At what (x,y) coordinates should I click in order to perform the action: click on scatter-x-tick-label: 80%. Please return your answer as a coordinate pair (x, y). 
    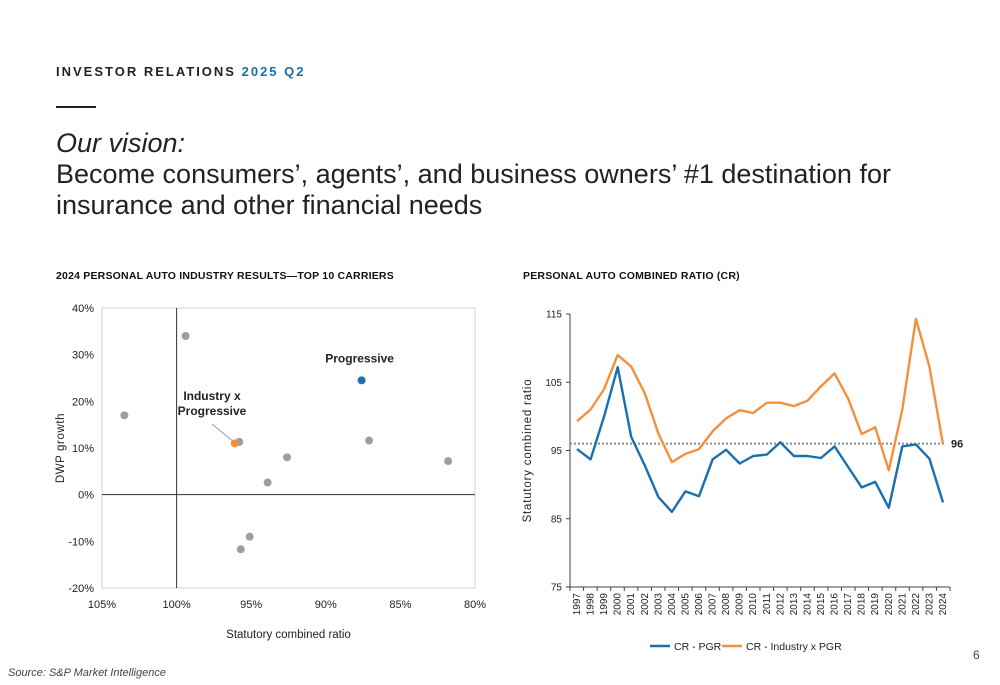
    Looking at the image, I should click on (475, 605).